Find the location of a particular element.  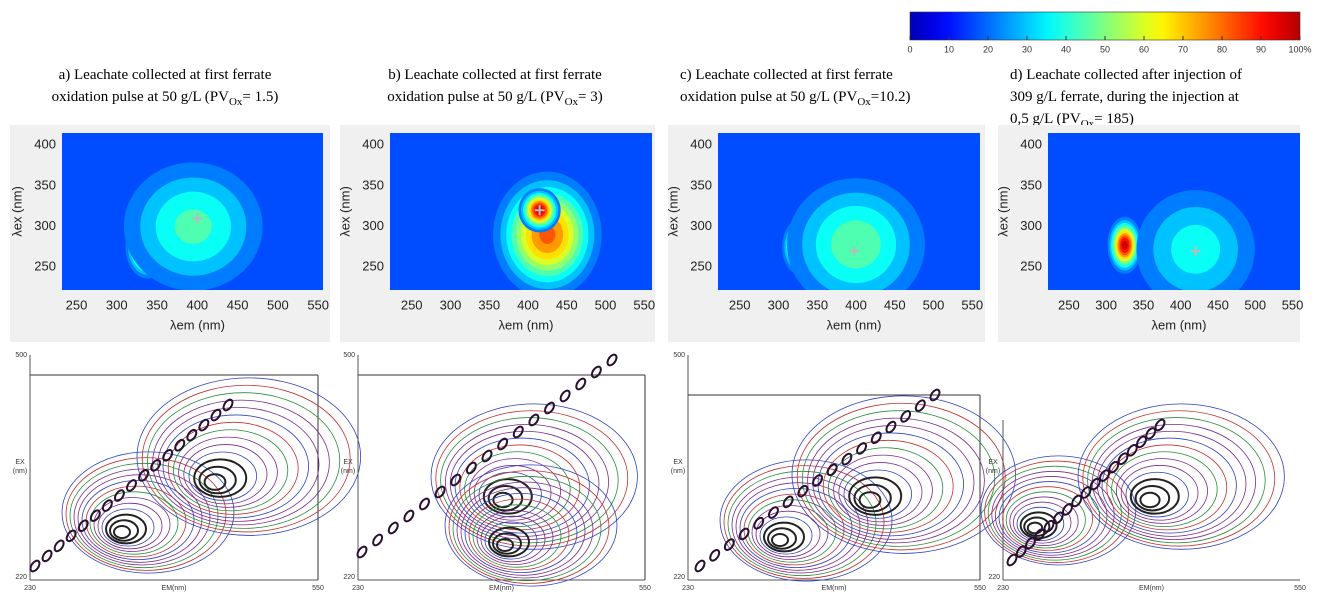

x-tick-label: 450 is located at coordinates (895, 304).